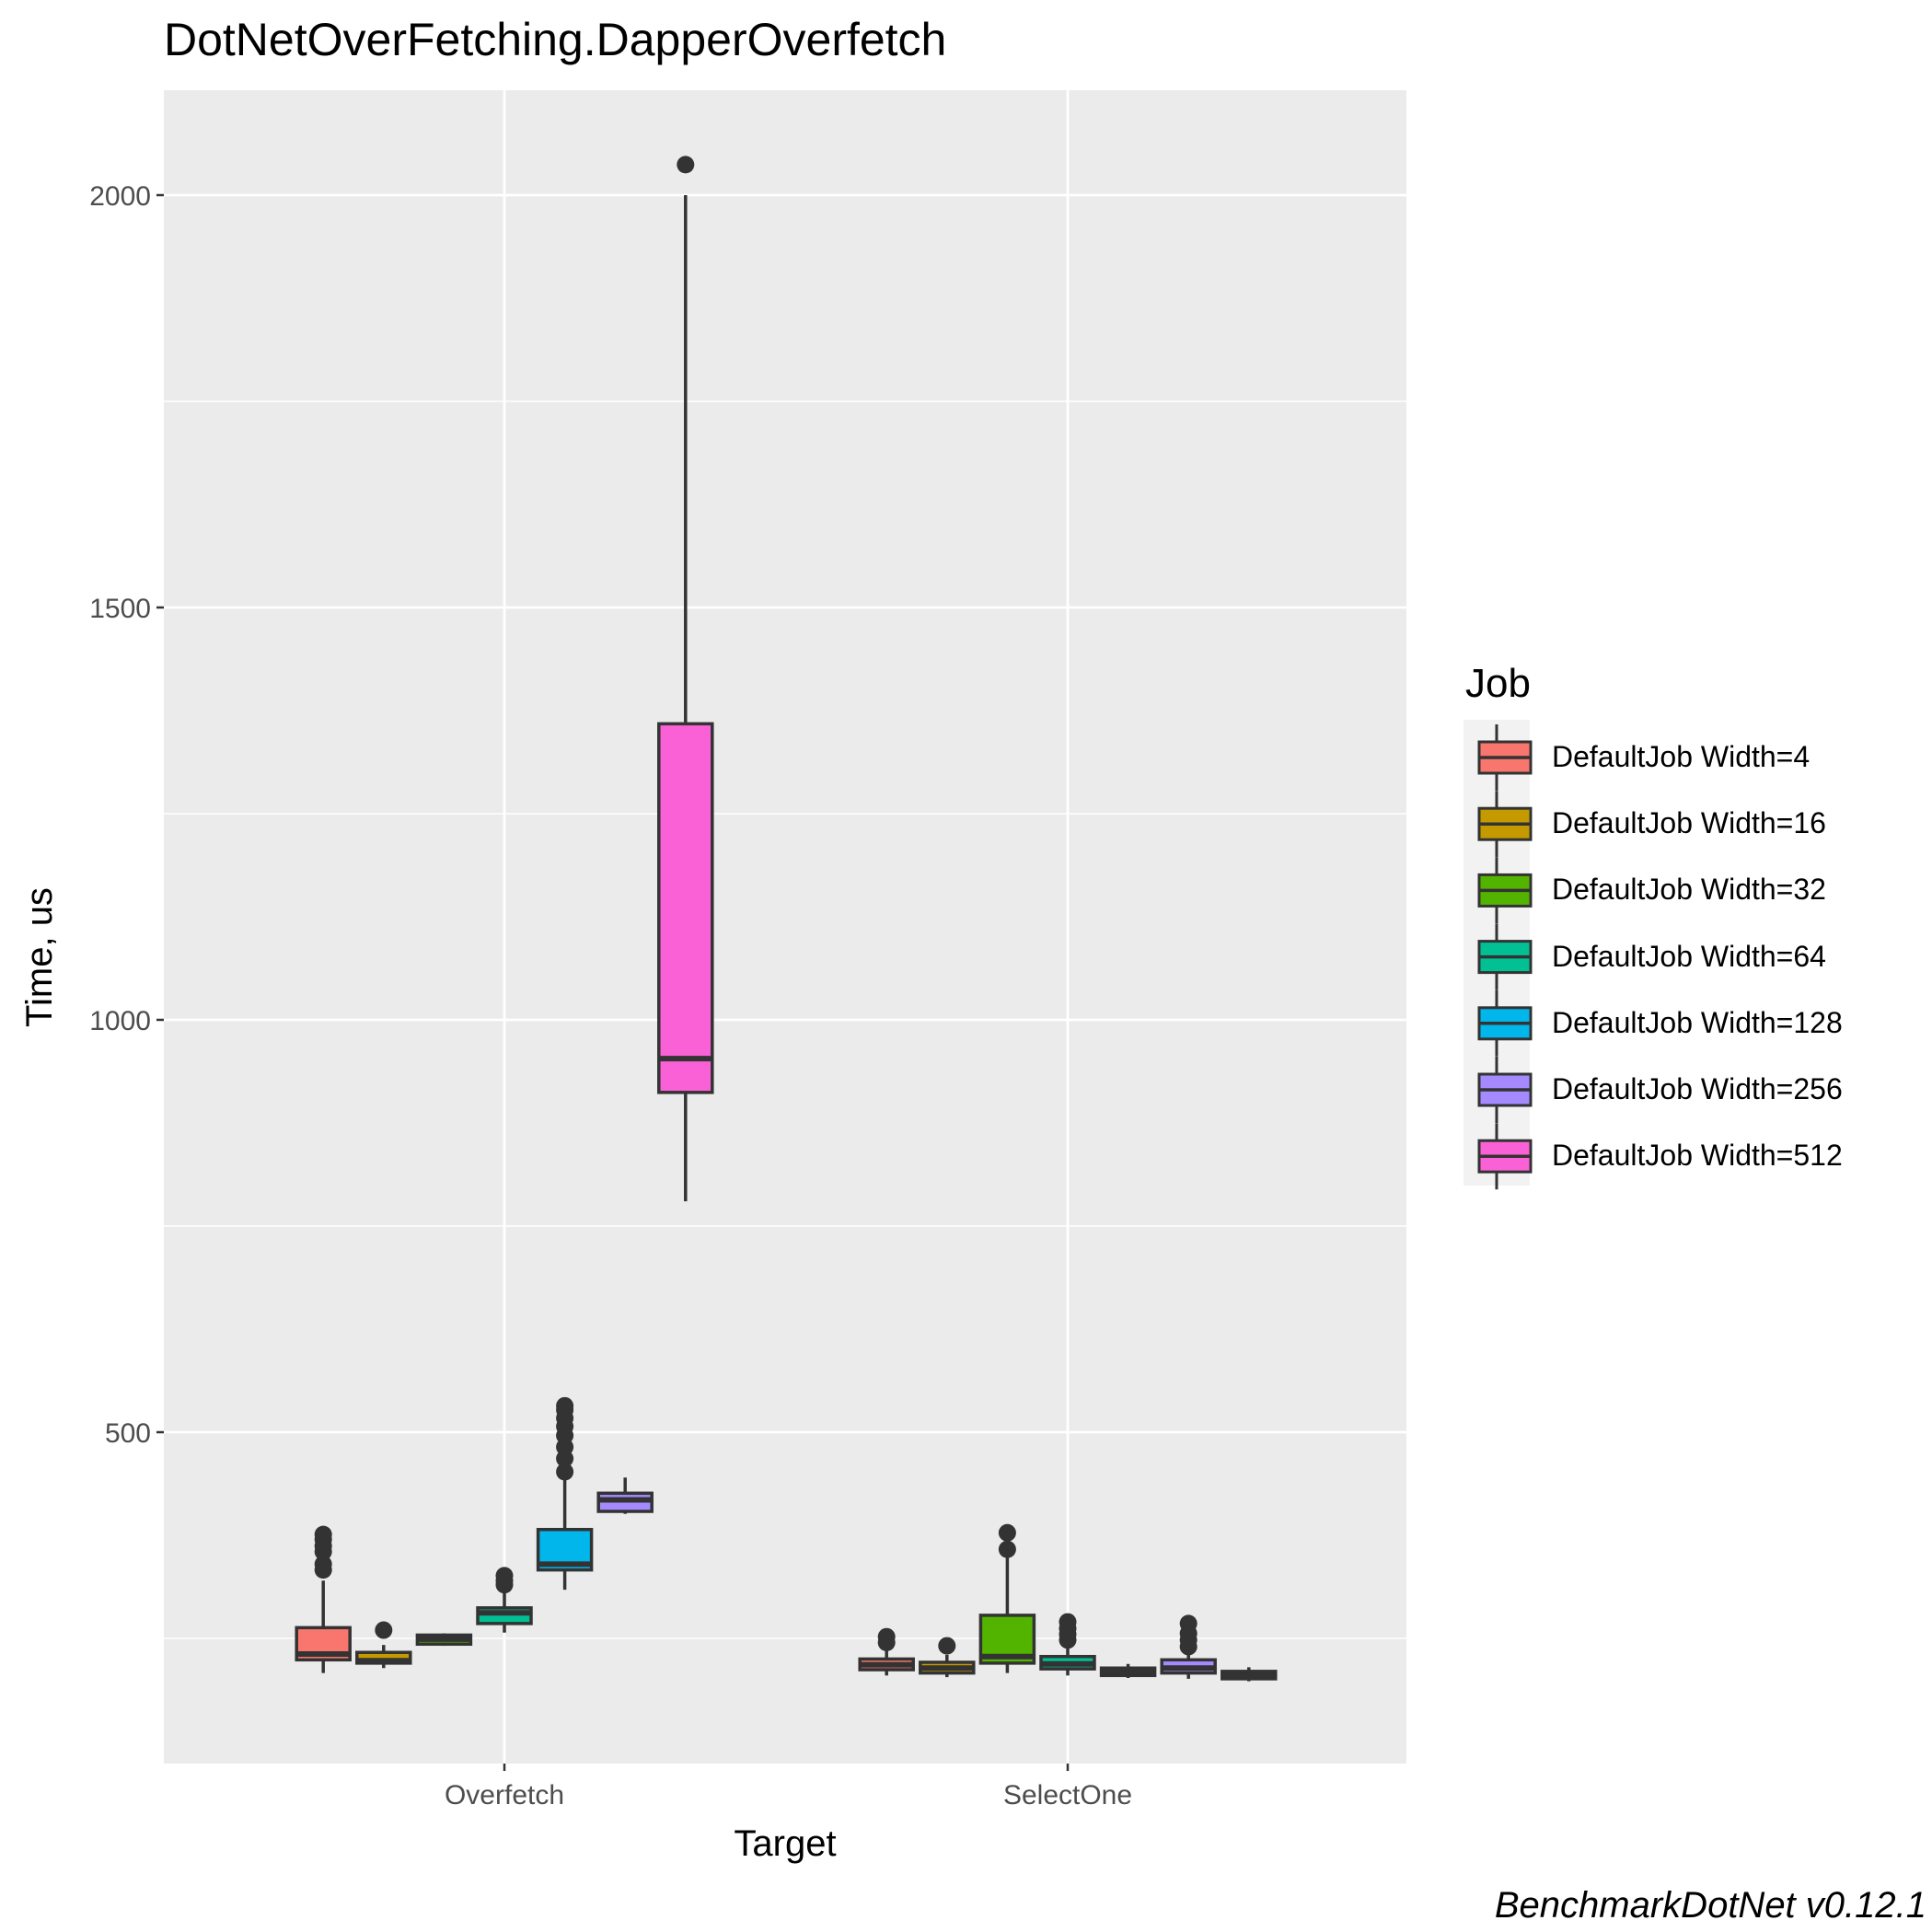  I want to click on legend-item-label: DefaultJob Width=512, so click(1698, 1156).